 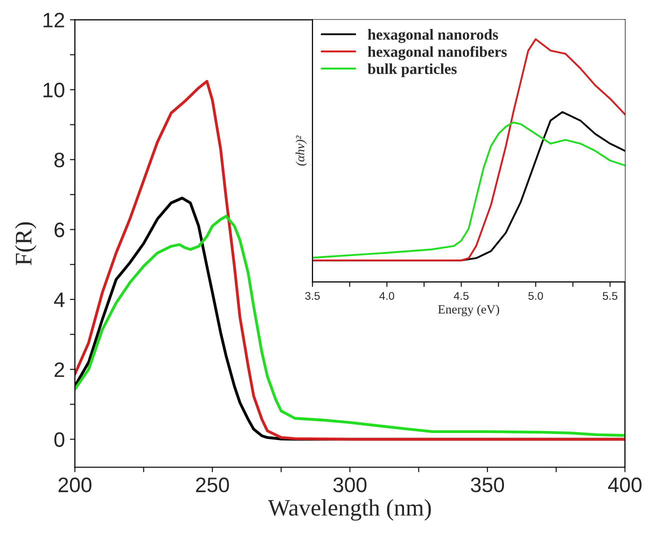 What do you see at coordinates (59, 160) in the screenshot?
I see `y-tick-label: 8` at bounding box center [59, 160].